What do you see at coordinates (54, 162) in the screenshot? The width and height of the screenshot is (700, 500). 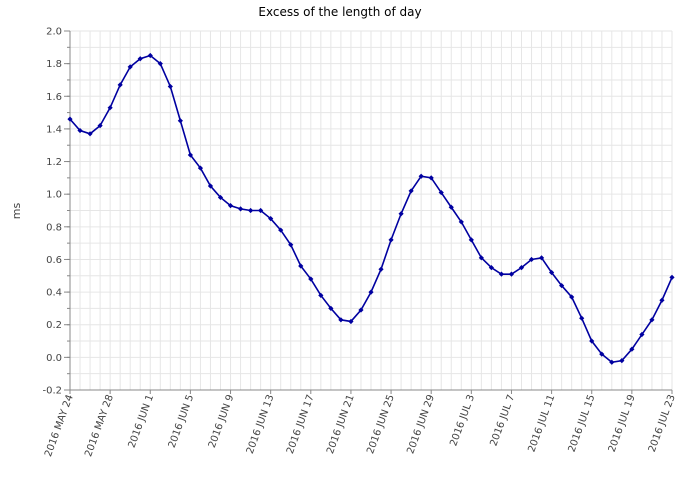 I see `y-tick-label: 1.2` at bounding box center [54, 162].